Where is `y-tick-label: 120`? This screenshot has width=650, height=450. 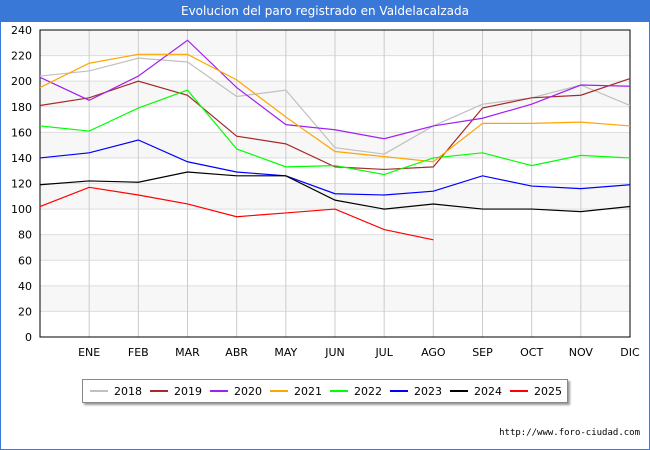
y-tick-label: 120 is located at coordinates (21, 184).